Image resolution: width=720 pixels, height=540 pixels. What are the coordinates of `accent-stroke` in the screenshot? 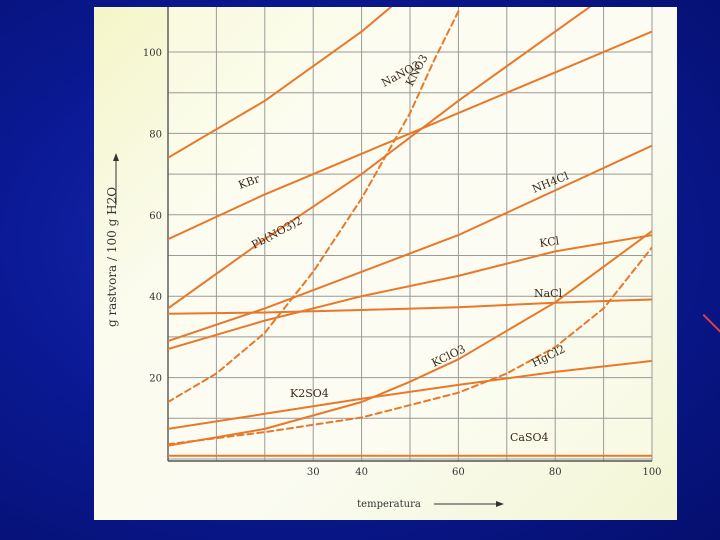 It's located at (711, 324).